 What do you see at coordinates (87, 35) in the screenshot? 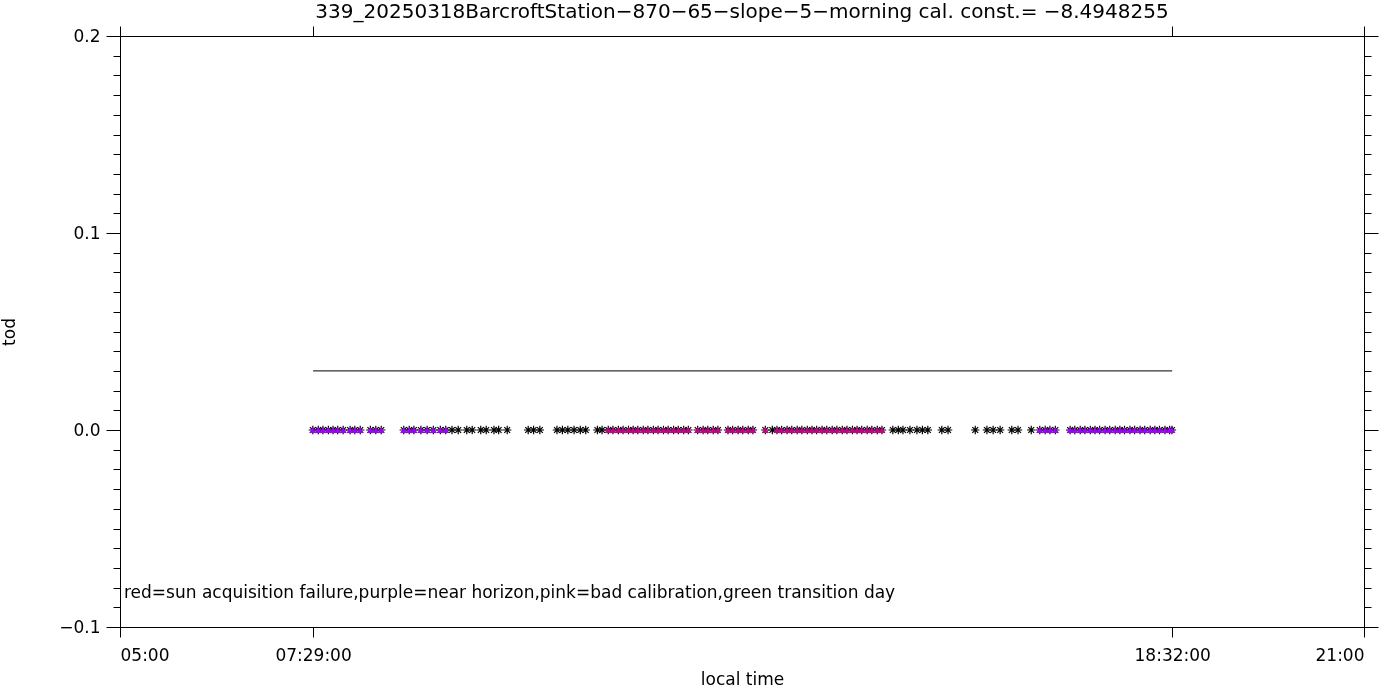
I see `y-tick-label: 0.2` at bounding box center [87, 35].